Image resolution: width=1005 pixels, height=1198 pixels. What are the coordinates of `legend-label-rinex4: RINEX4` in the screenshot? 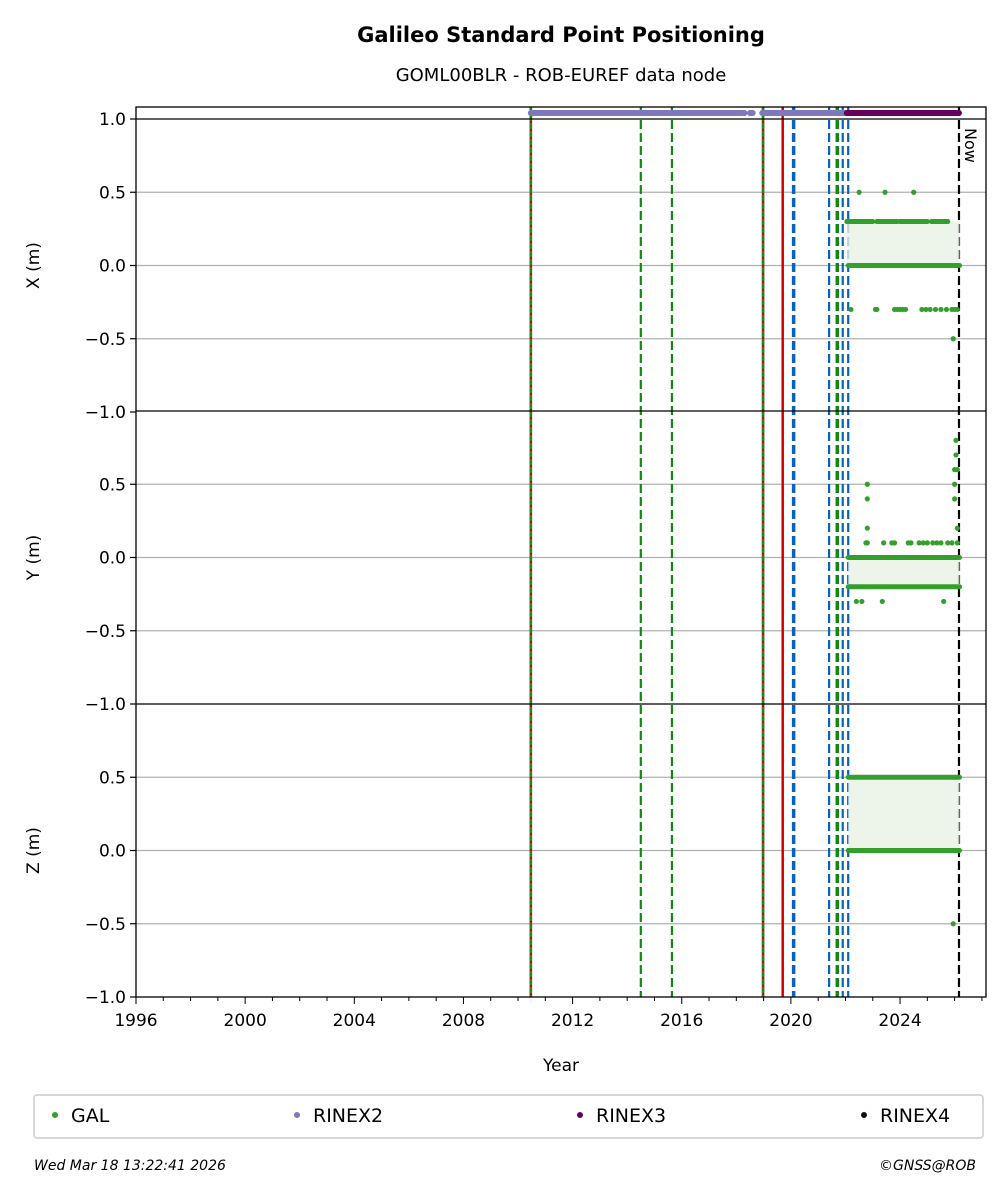 It's located at (915, 1116).